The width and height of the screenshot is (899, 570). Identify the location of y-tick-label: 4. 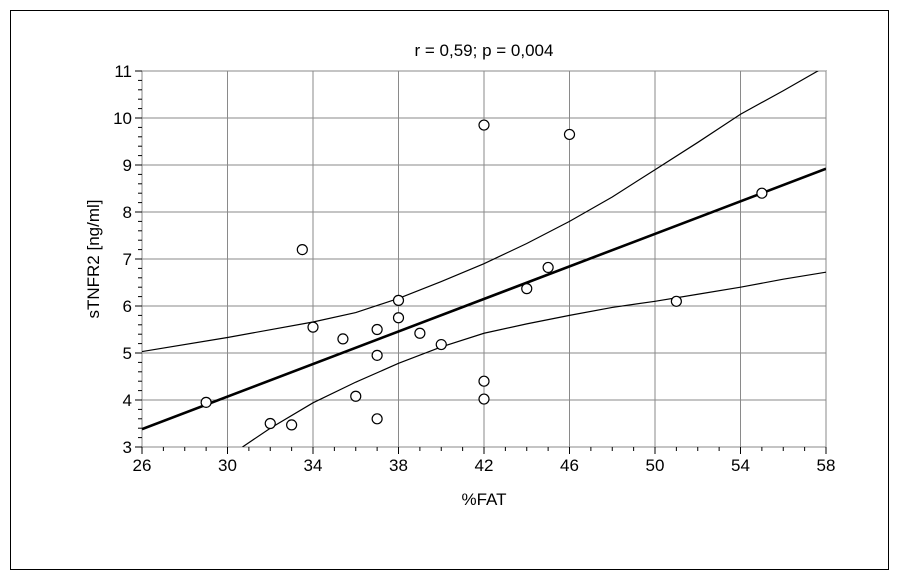
(127, 400).